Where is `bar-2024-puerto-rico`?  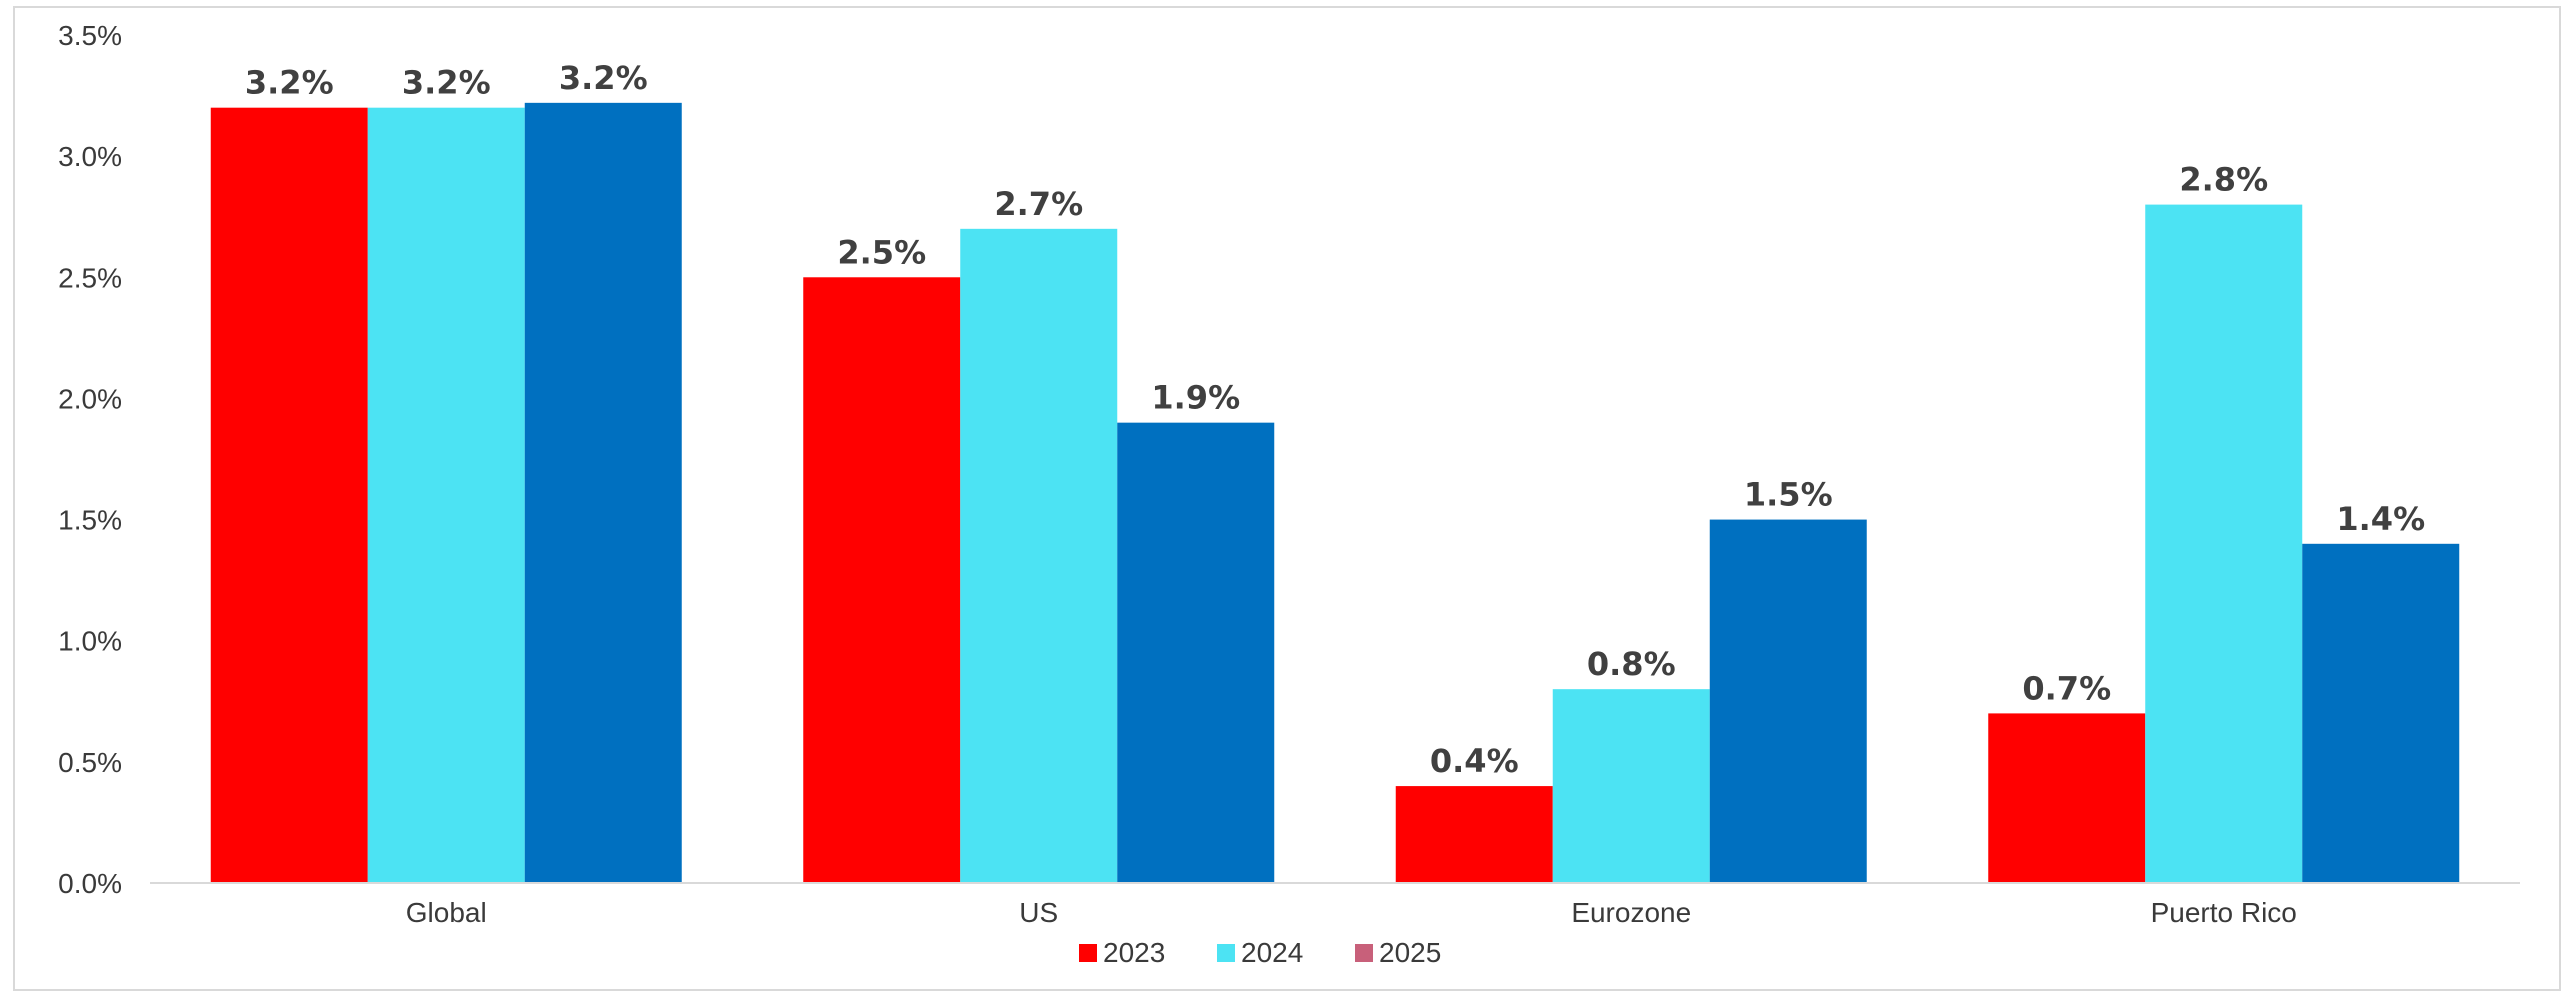 bar-2024-puerto-rico is located at coordinates (2224, 544).